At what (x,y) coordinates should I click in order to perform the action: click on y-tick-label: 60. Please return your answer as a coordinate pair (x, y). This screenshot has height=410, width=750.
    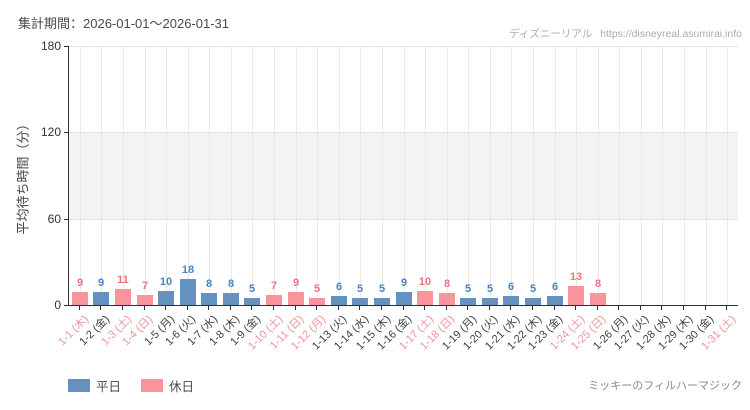
    Looking at the image, I should click on (54, 218).